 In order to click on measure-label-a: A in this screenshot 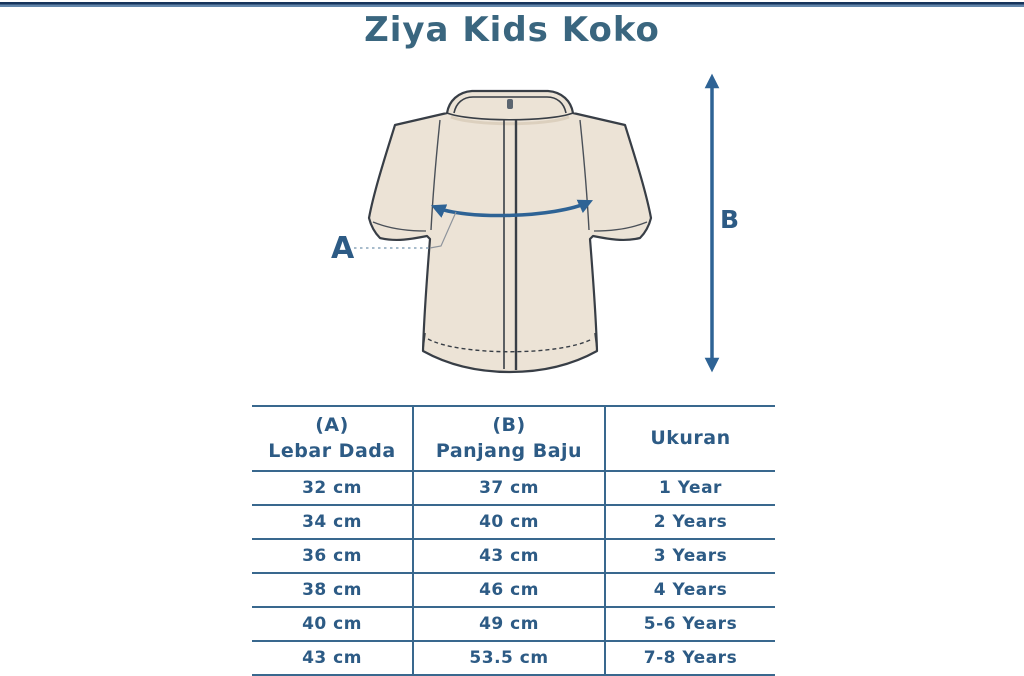, I will do `click(343, 248)`.